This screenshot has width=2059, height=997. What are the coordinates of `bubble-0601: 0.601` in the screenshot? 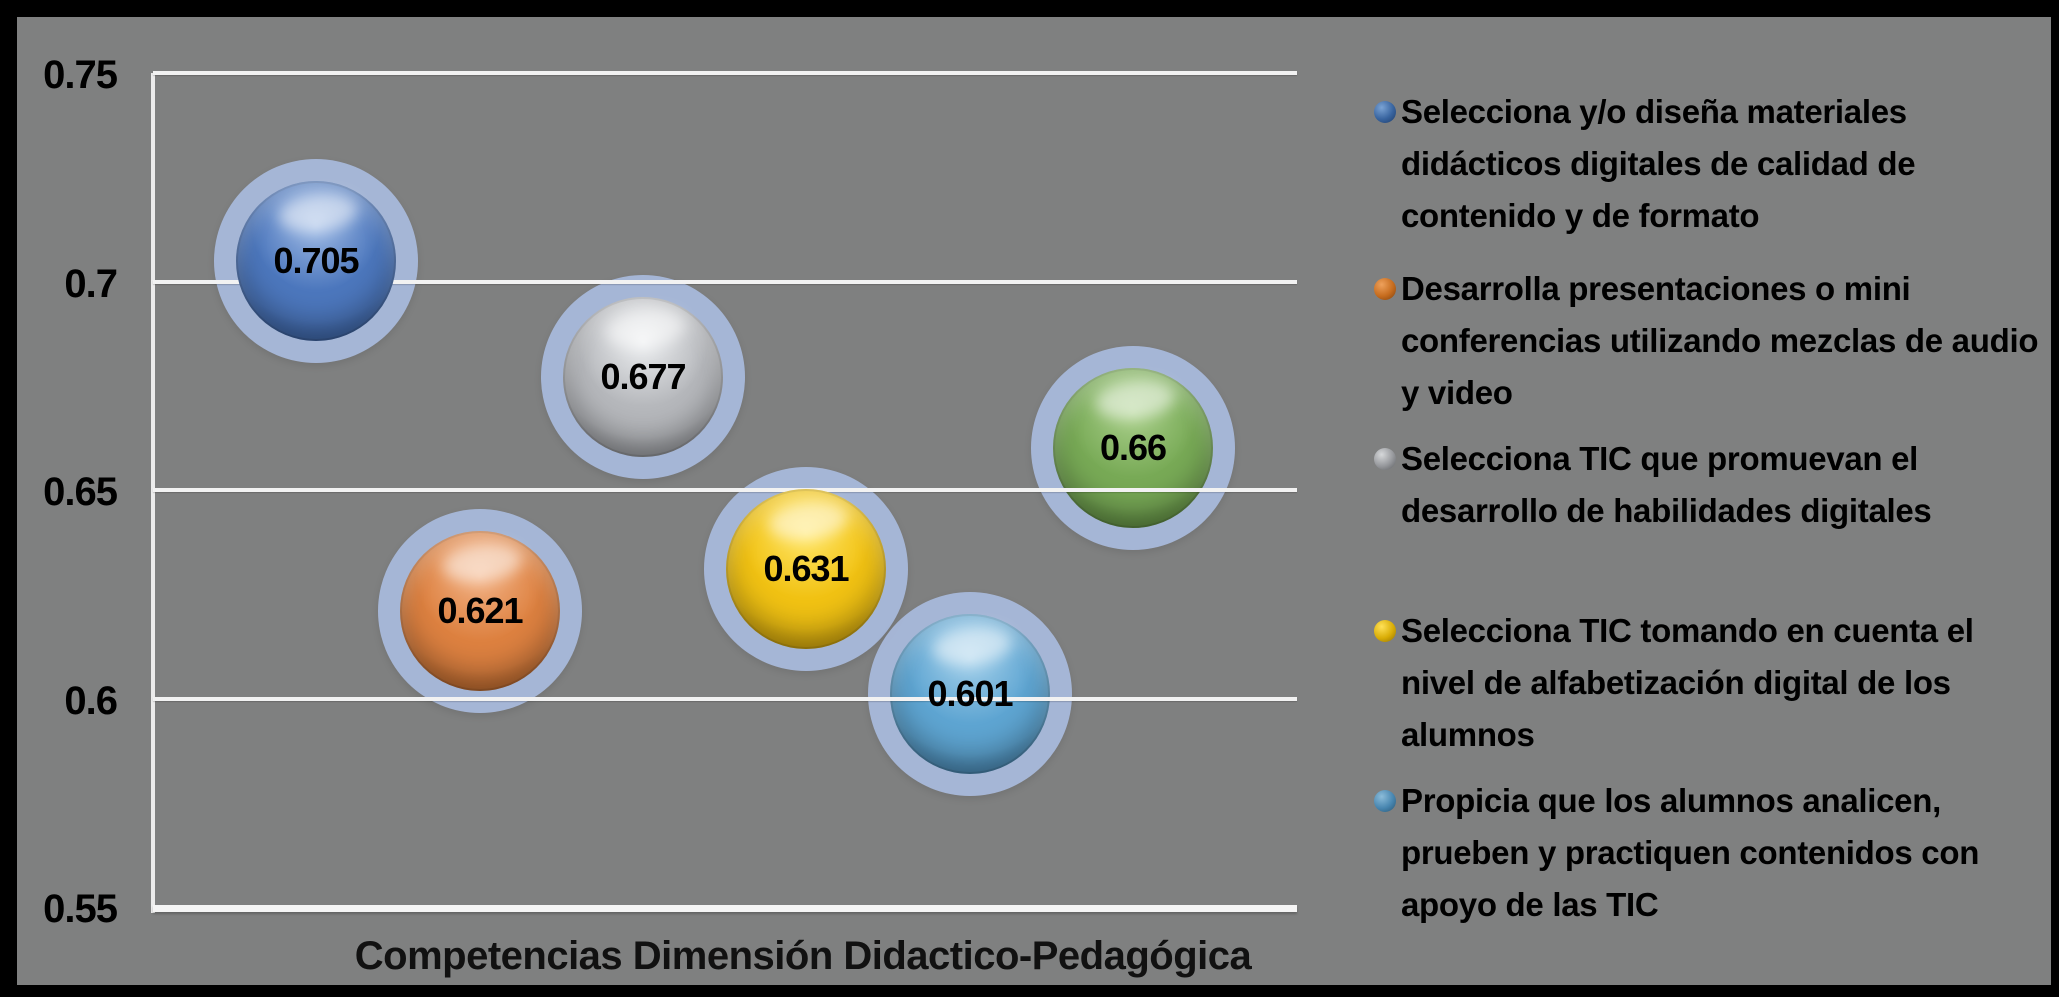 It's located at (970, 694).